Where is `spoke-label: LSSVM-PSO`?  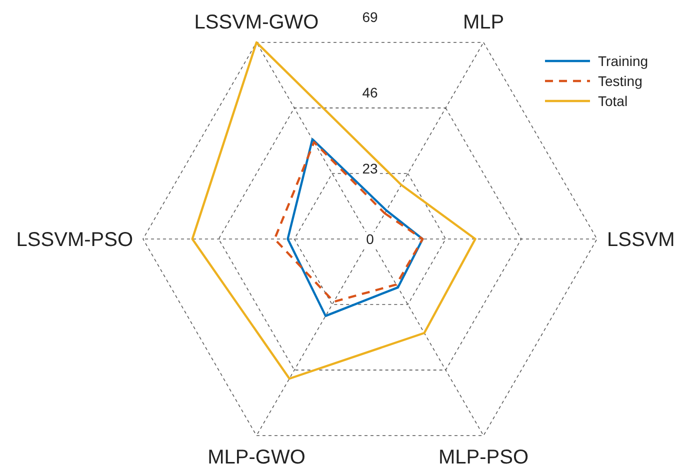
spoke-label: LSSVM-PSO is located at coordinates (74, 240).